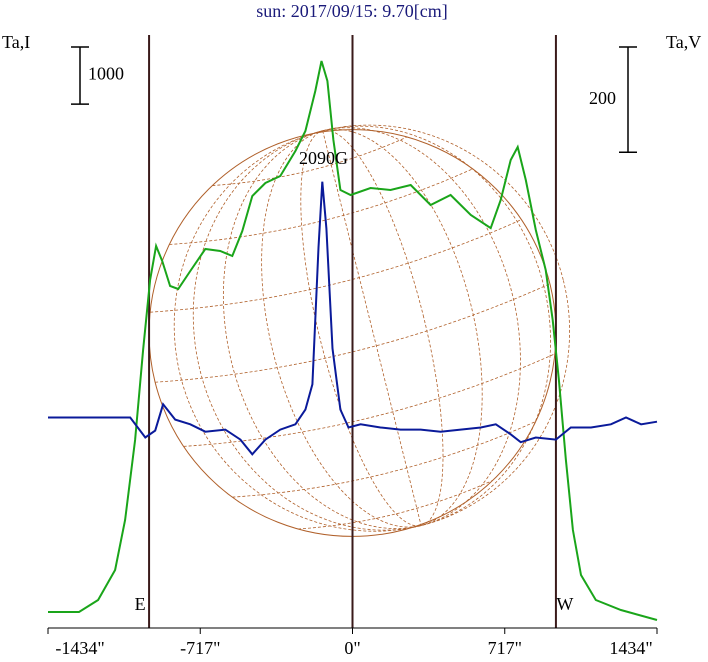 The image size is (708, 662). What do you see at coordinates (16, 42) in the screenshot?
I see `y-axis-label: Ta,I` at bounding box center [16, 42].